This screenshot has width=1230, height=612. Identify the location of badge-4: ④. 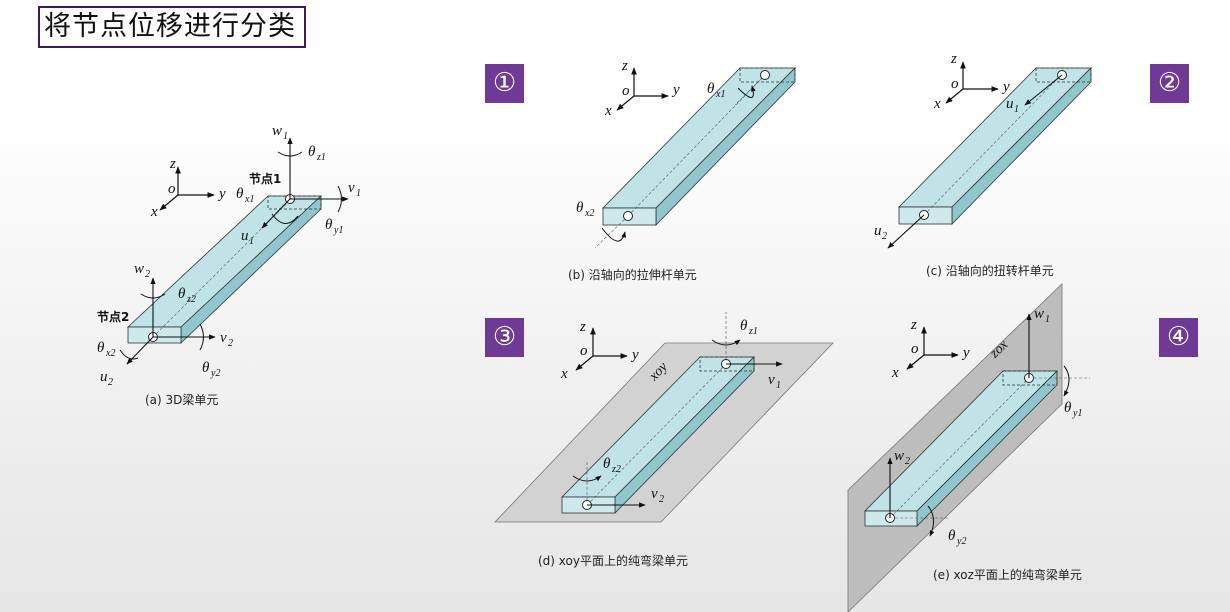
(1178, 337).